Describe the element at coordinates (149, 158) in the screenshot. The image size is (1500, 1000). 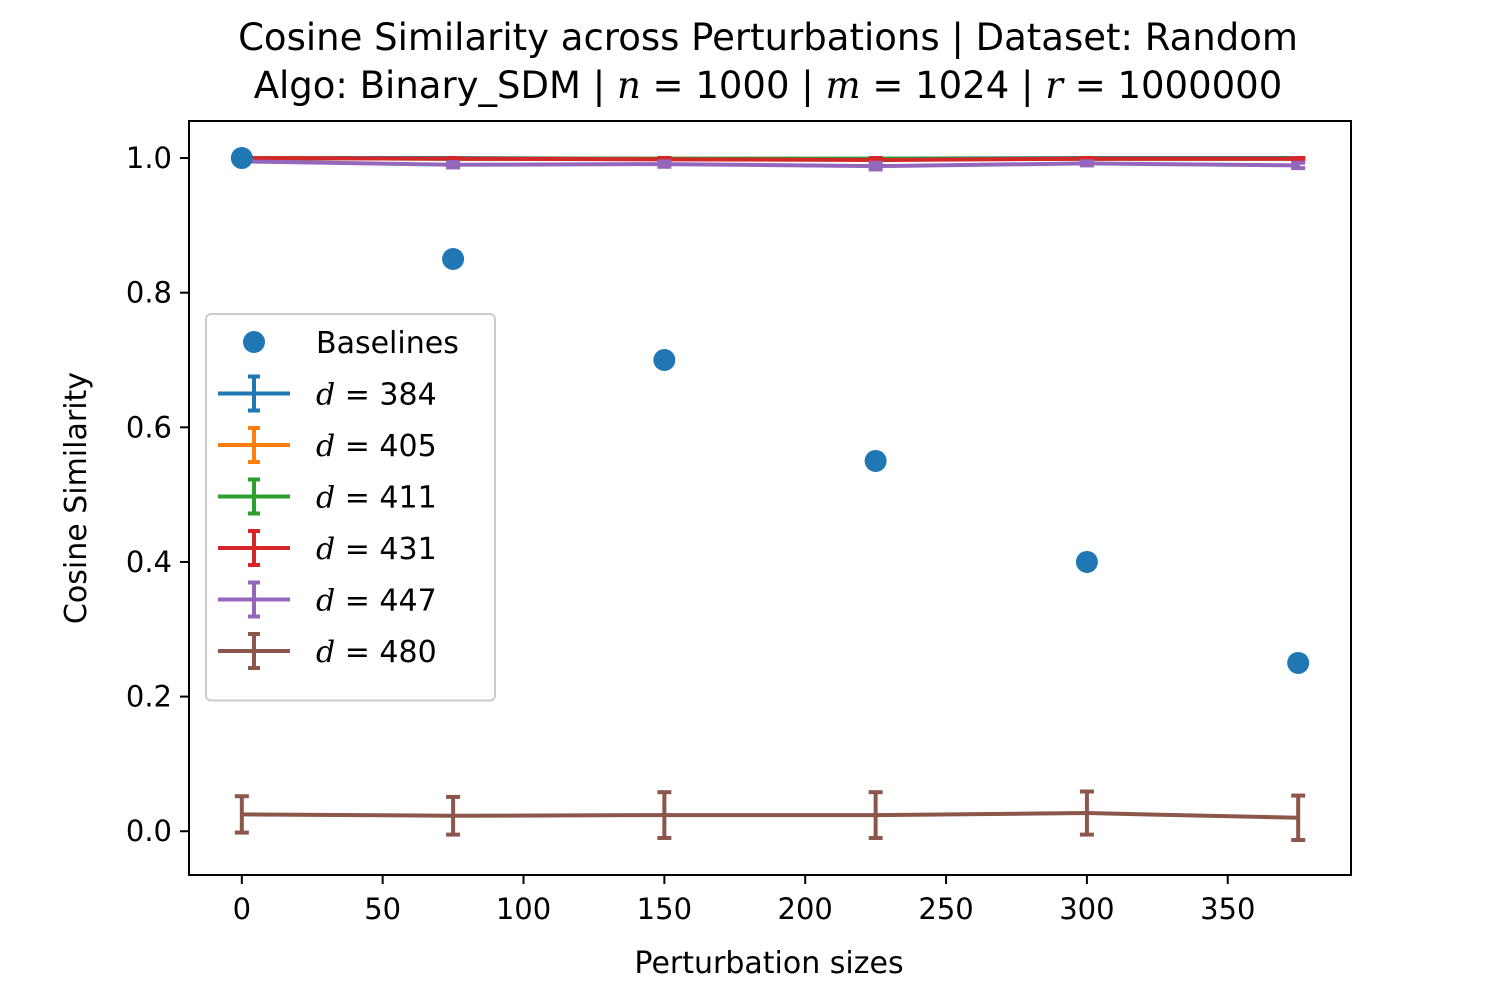
I see `y-tick-label-5: 1.0` at that location.